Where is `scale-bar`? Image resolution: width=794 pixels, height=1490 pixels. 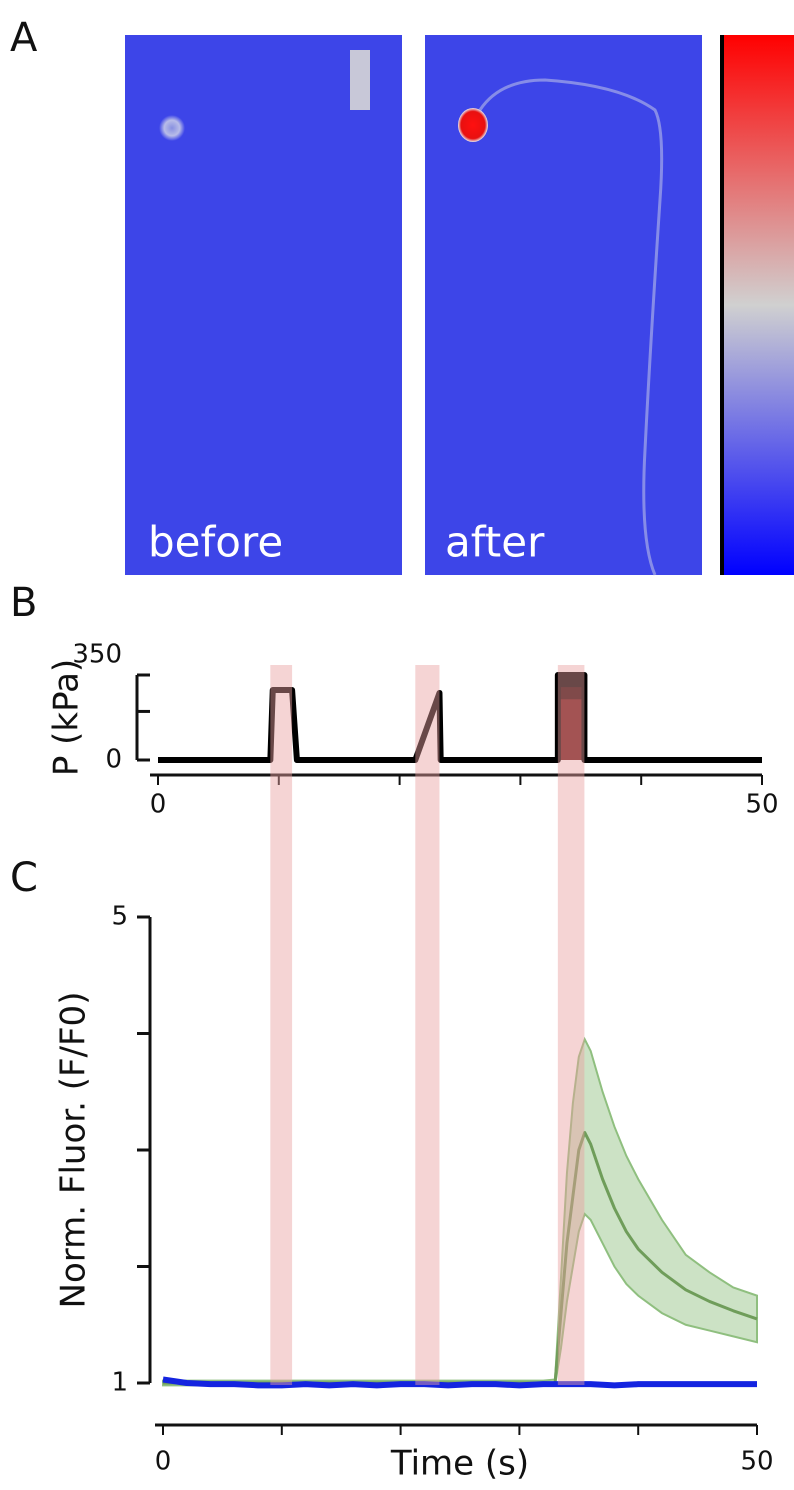
scale-bar is located at coordinates (360, 80).